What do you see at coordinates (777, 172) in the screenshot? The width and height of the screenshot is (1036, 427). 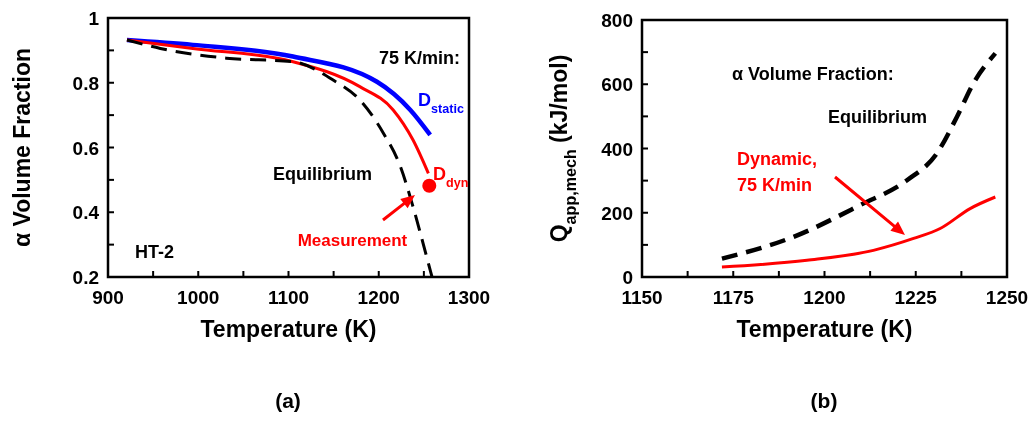 I see `text: Dynamic, 75 K/min` at bounding box center [777, 172].